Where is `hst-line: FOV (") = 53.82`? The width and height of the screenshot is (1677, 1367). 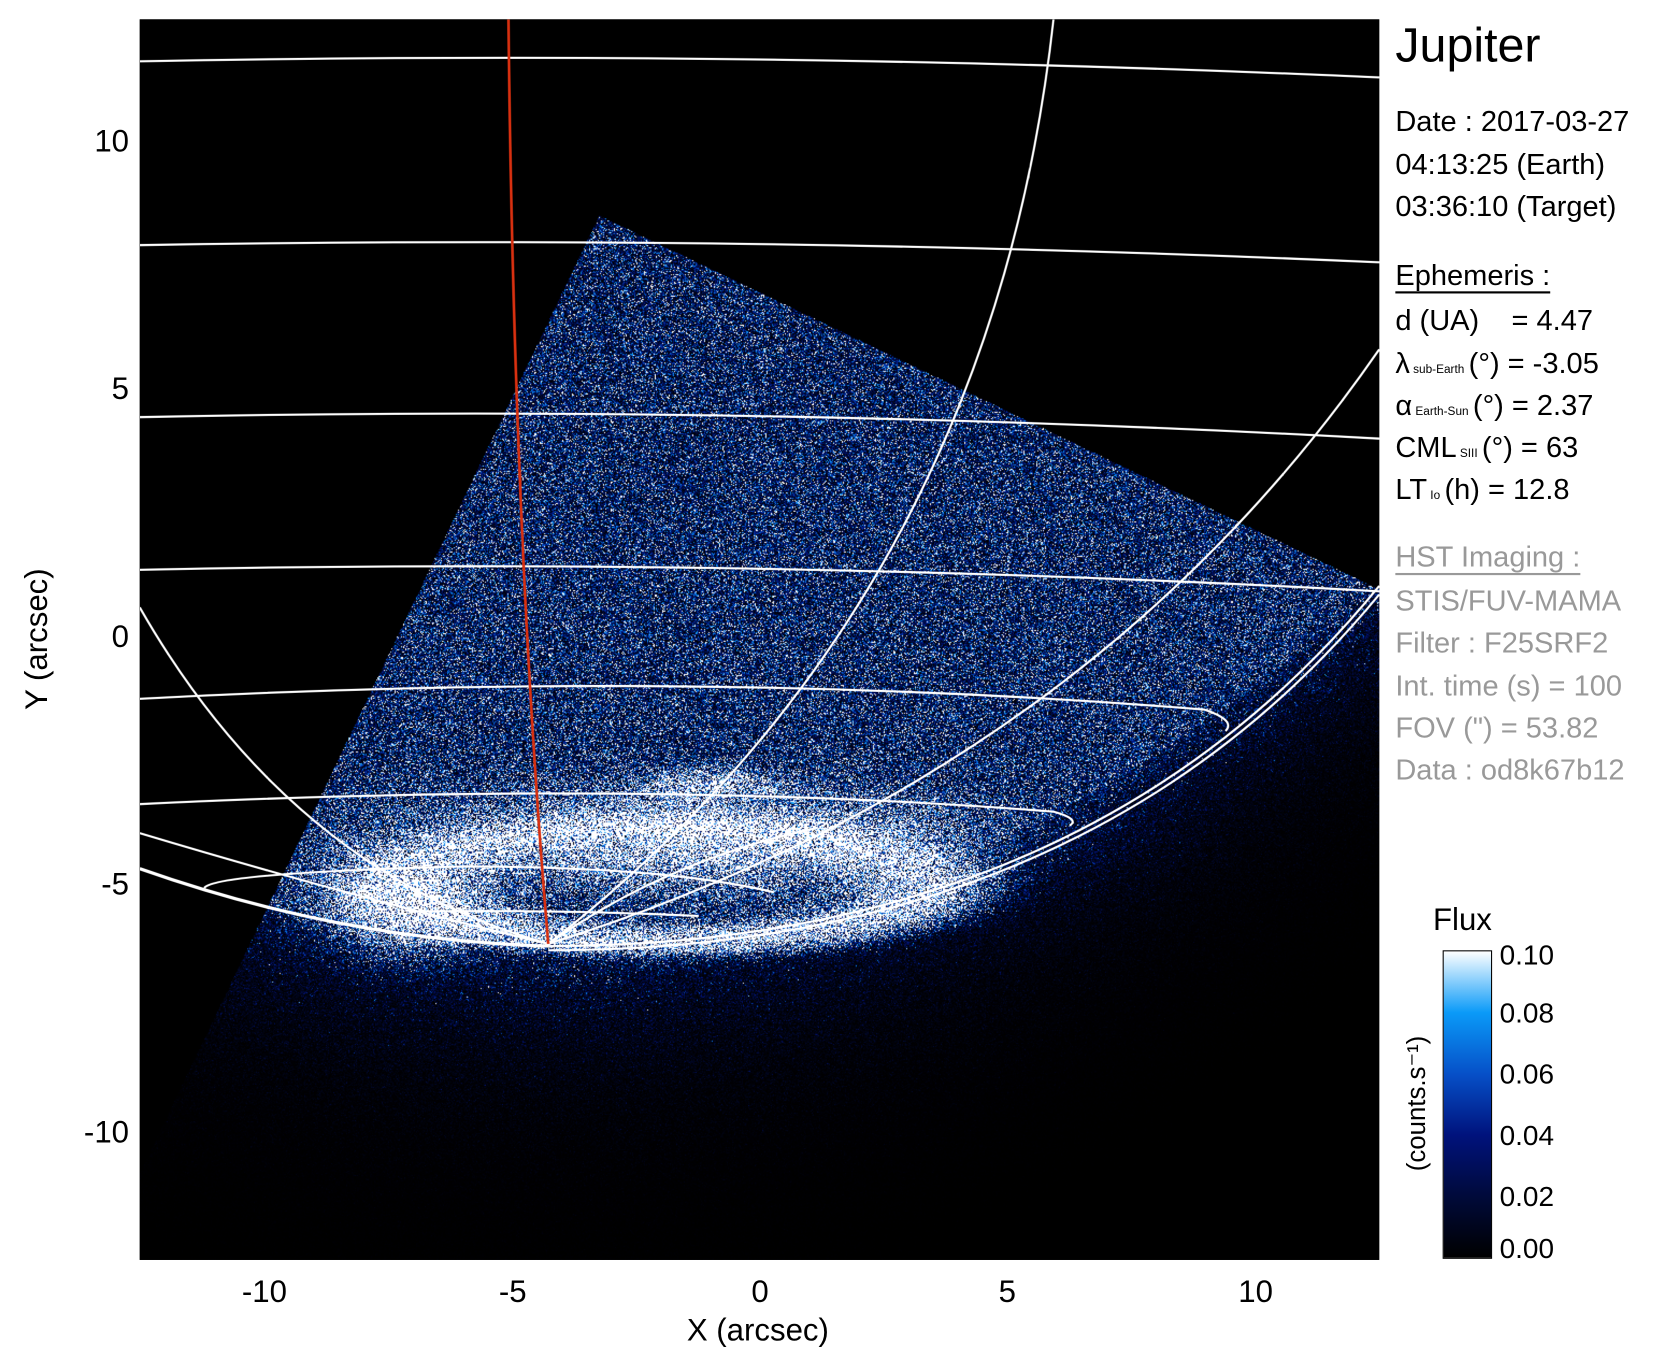 hst-line: FOV (") = 53.82 is located at coordinates (1497, 727).